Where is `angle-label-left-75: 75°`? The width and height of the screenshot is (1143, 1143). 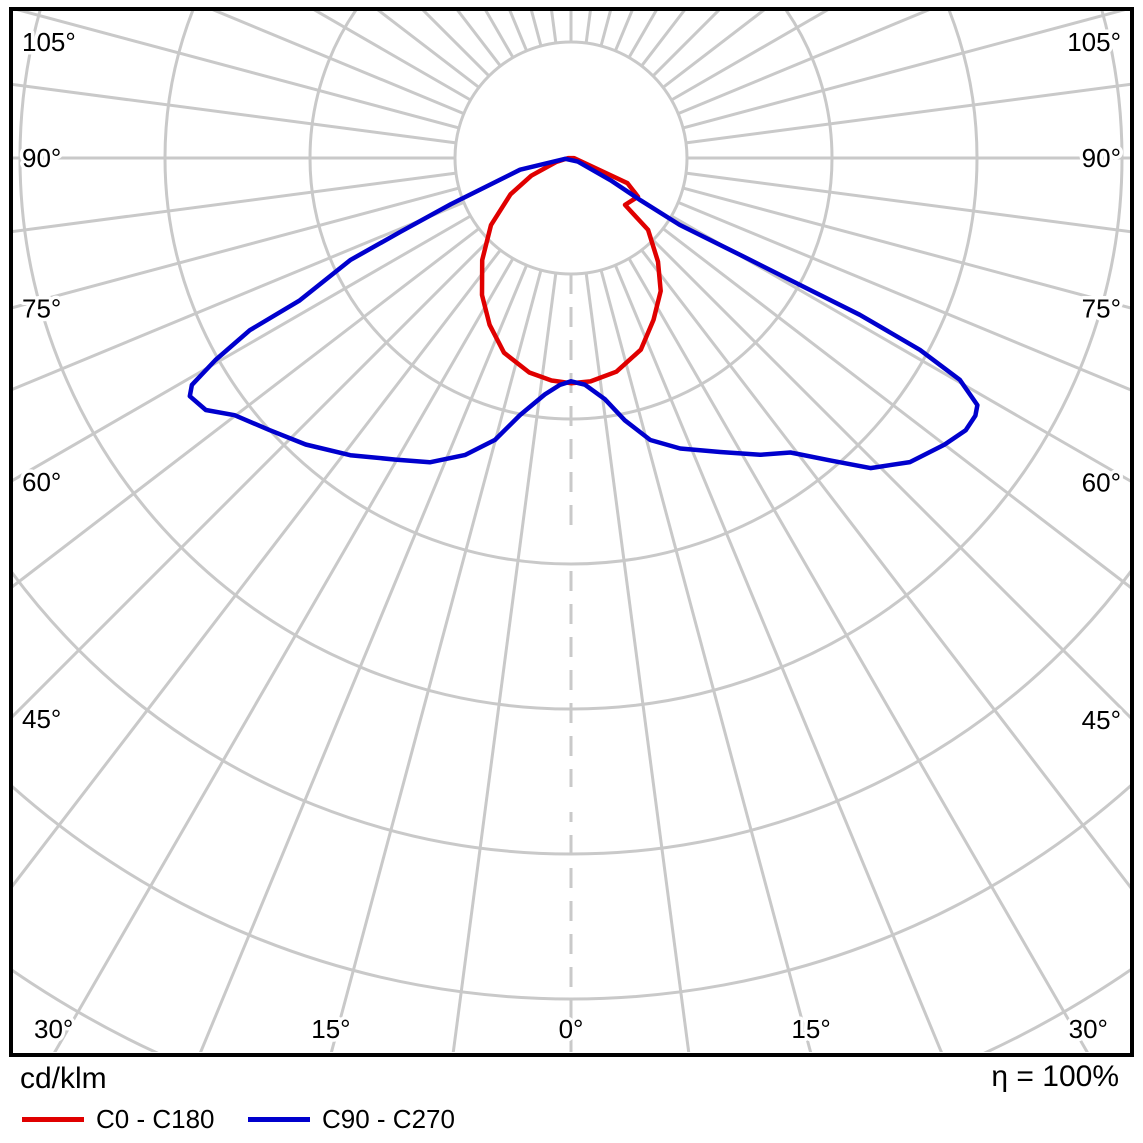
angle-label-left-75: 75° is located at coordinates (41, 308).